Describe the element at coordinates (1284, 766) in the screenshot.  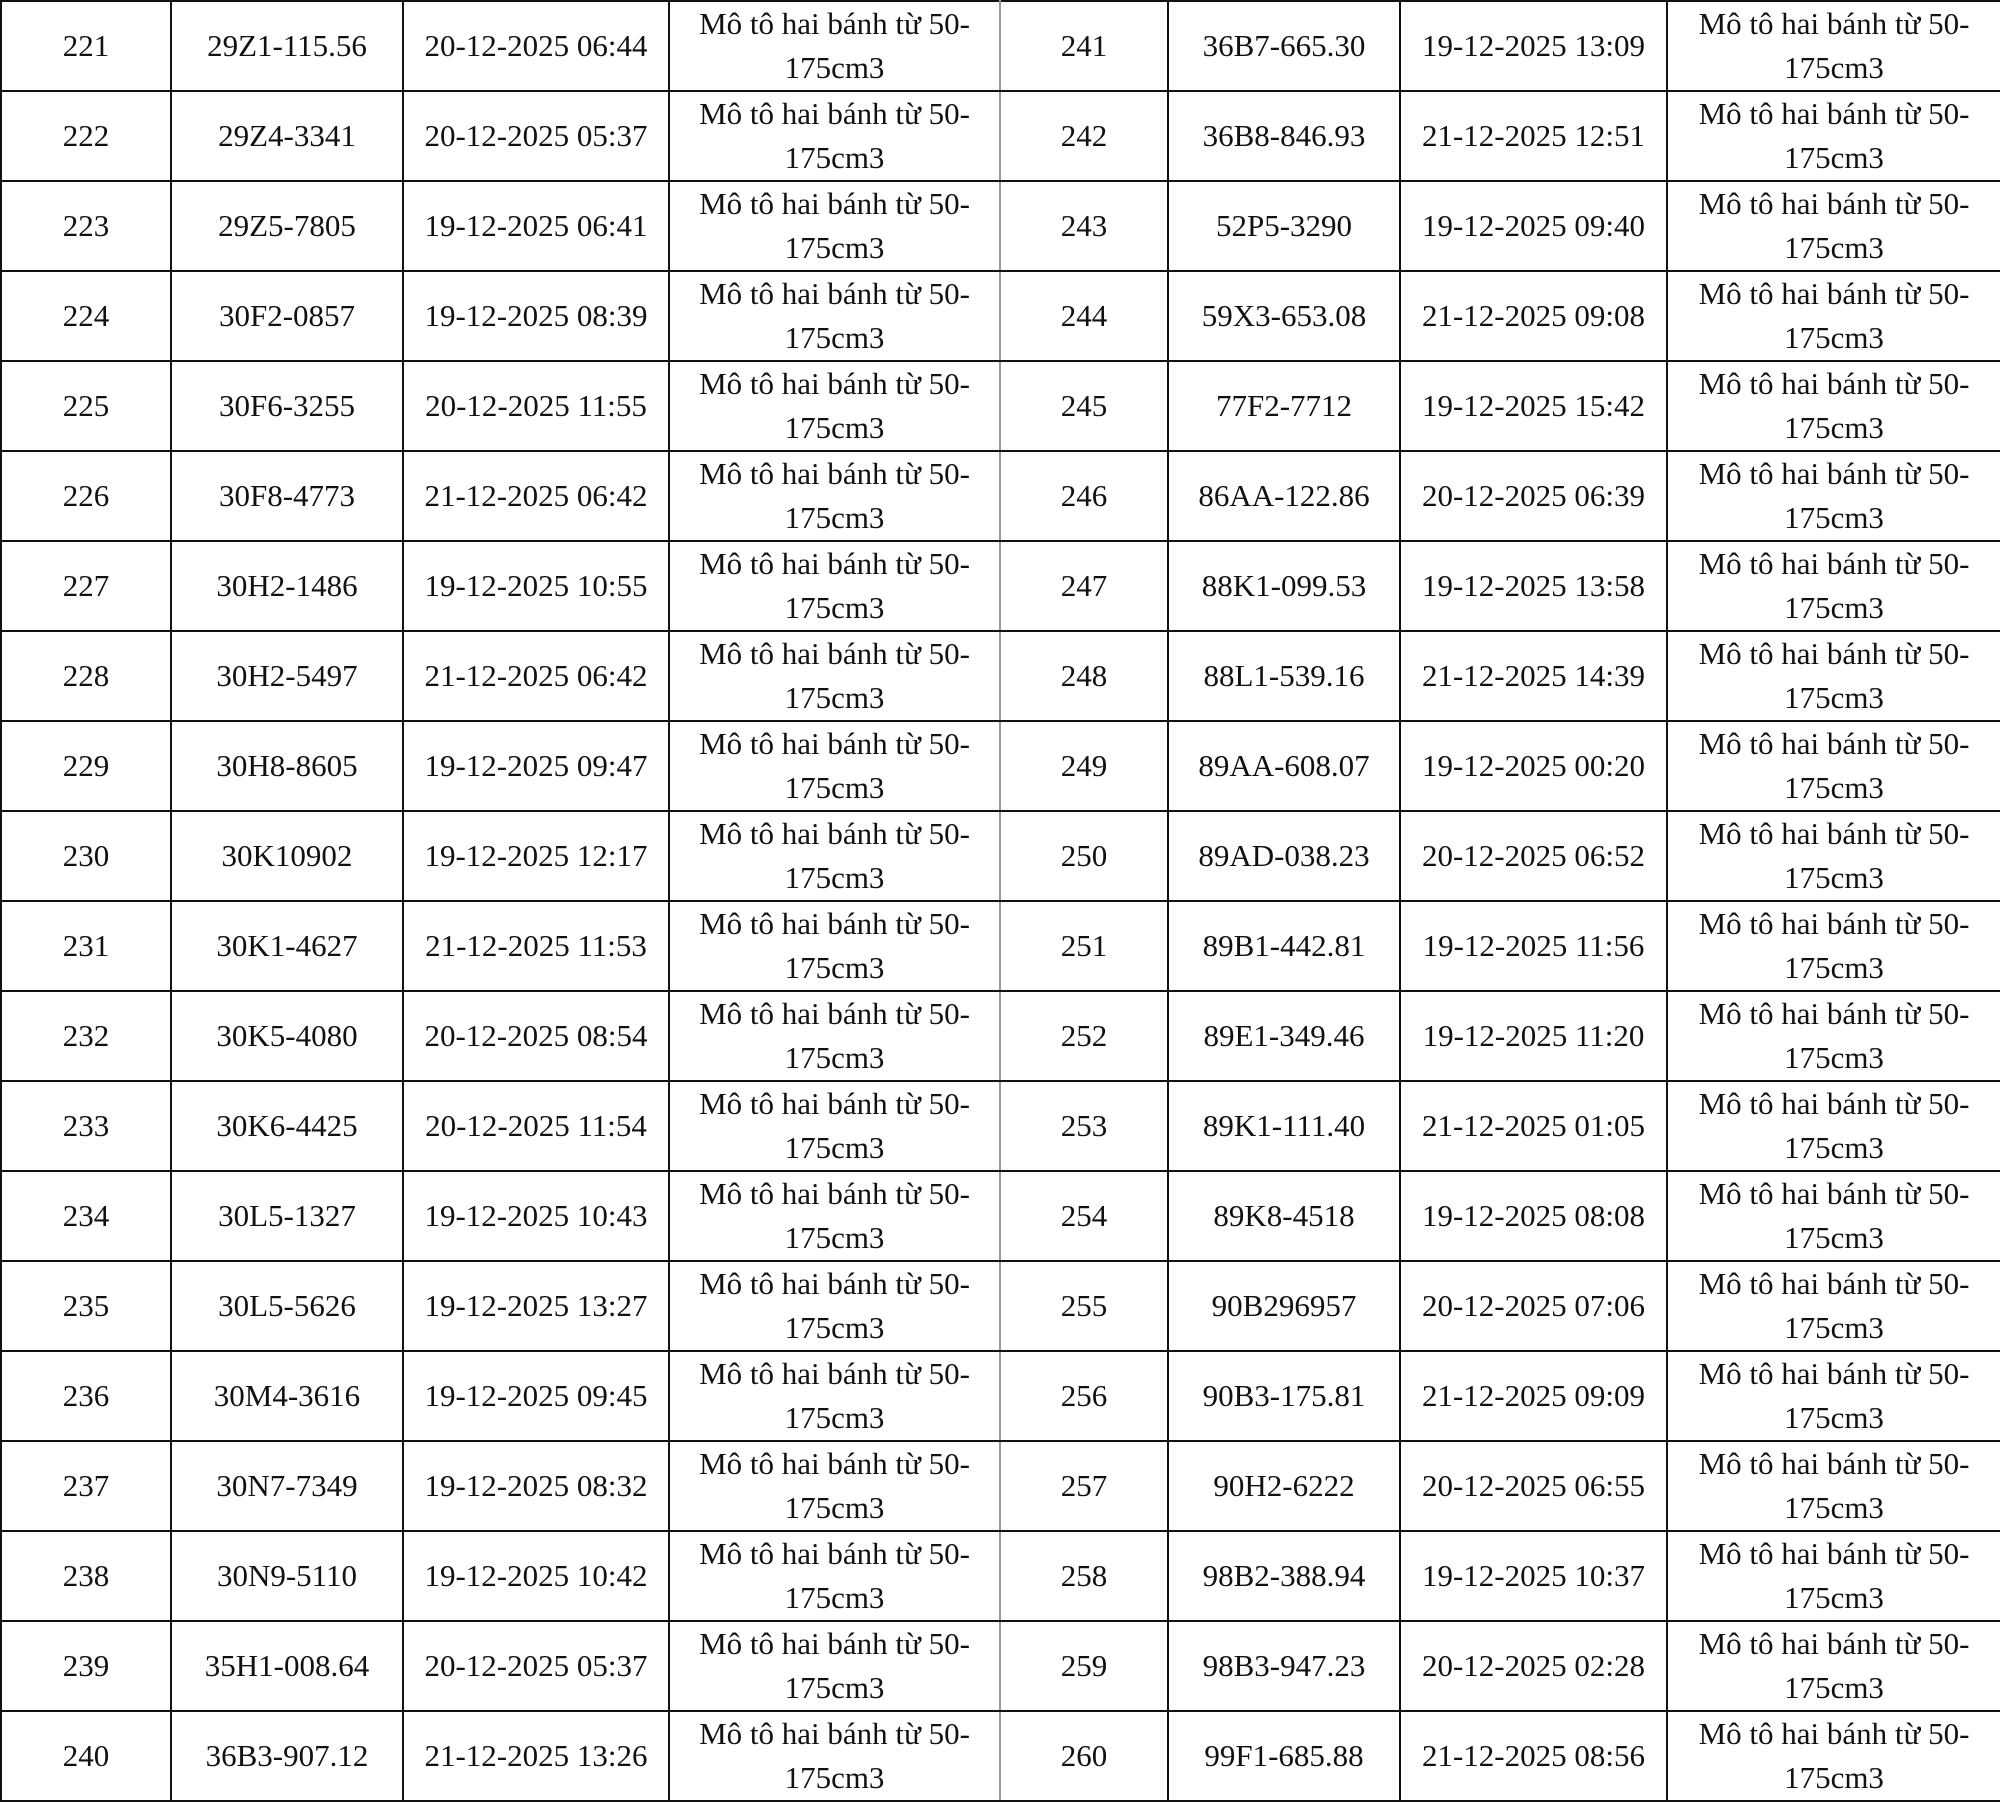
I see `plate-cell: 89AA-608.07` at that location.